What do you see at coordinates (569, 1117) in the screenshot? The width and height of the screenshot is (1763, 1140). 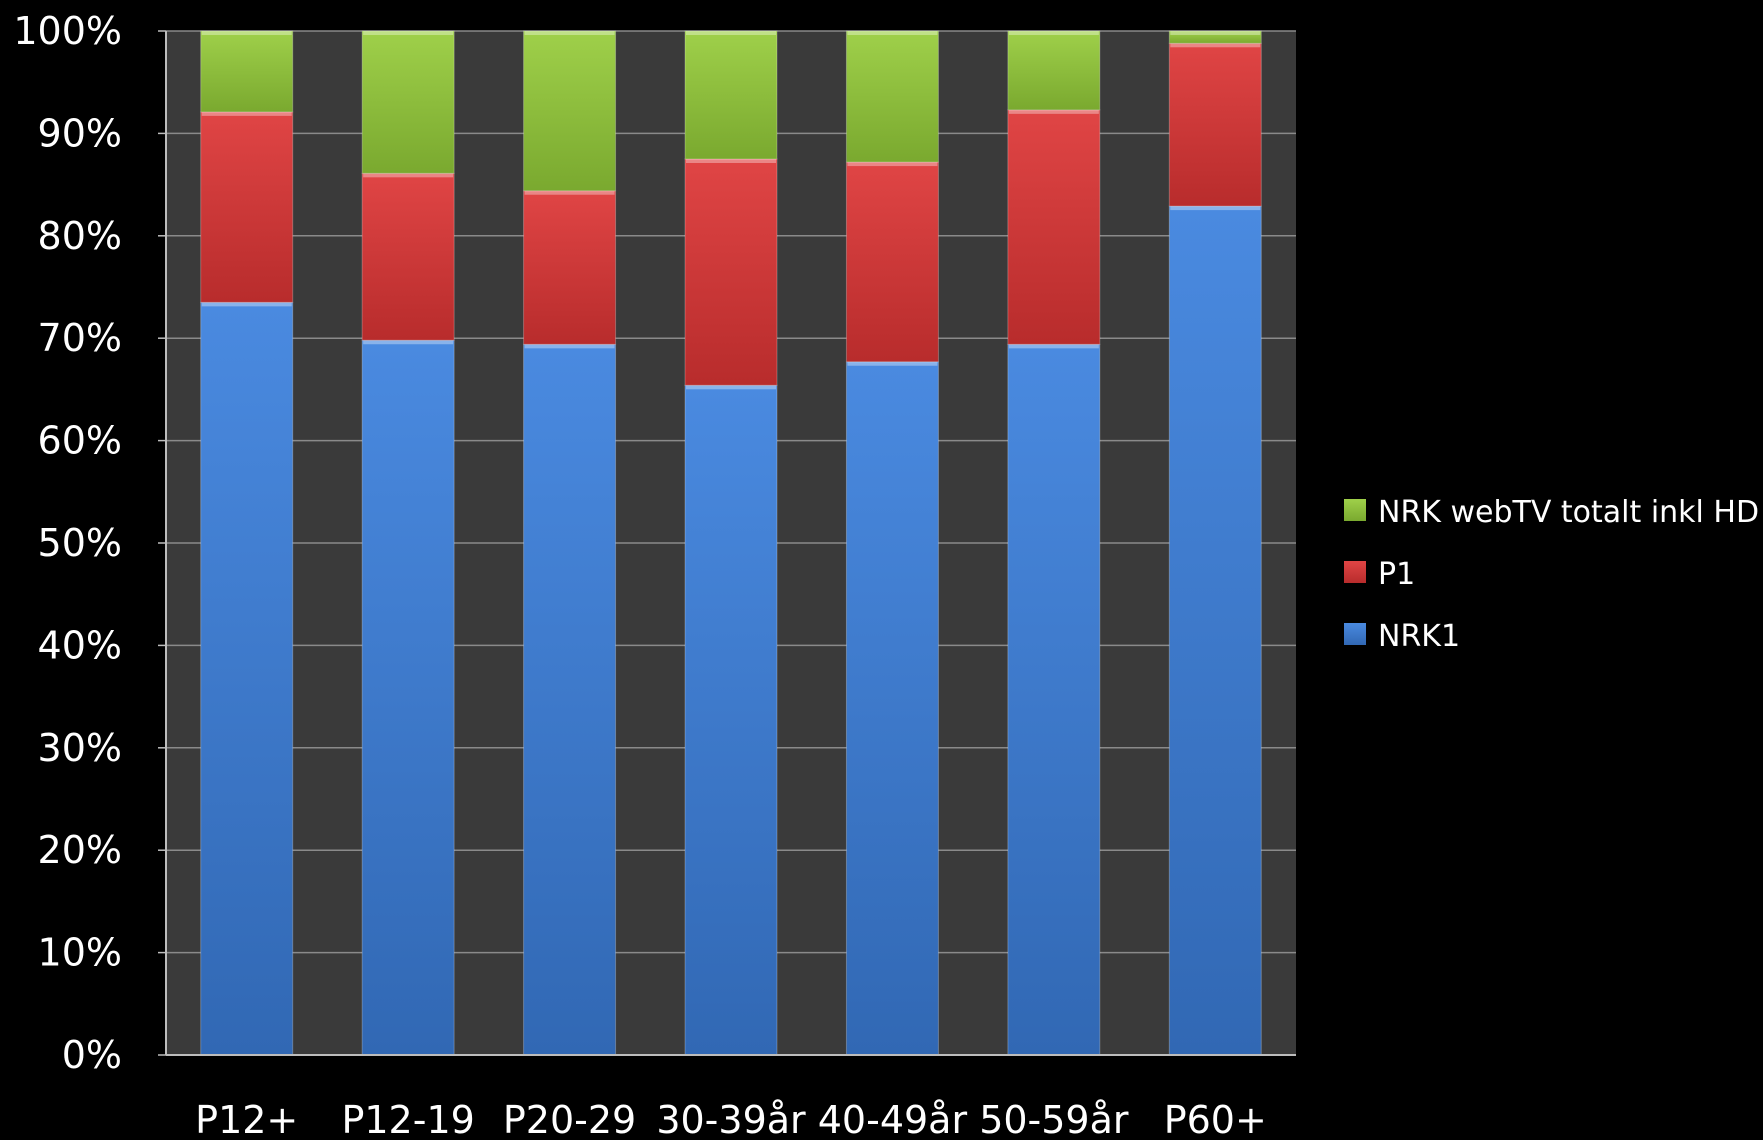 I see `x-tick-label: P20-29` at bounding box center [569, 1117].